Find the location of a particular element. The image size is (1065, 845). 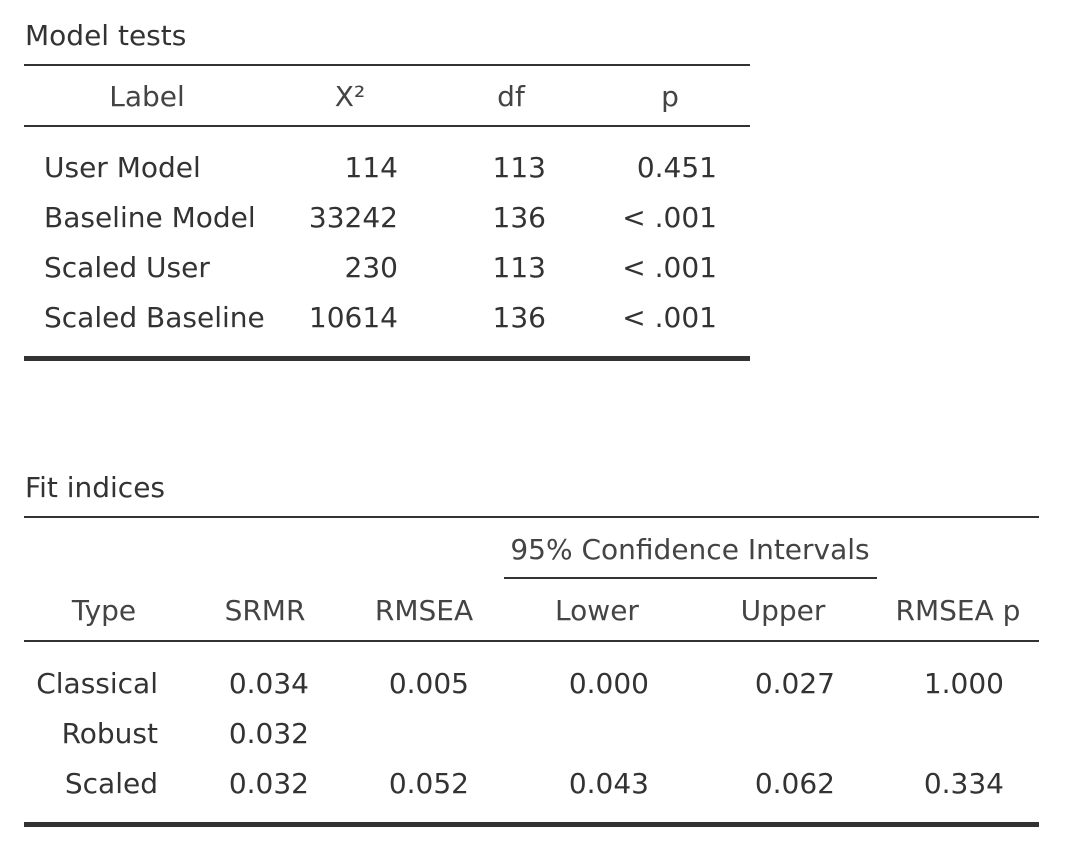

row-upper: 0.062 is located at coordinates (794, 783).